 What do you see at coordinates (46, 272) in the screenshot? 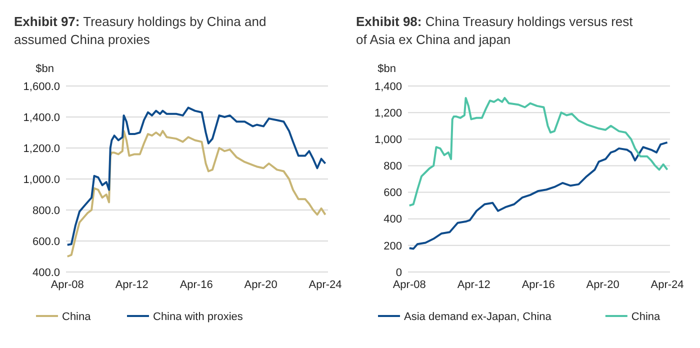
I see `y-tick-label: 400.0` at bounding box center [46, 272].